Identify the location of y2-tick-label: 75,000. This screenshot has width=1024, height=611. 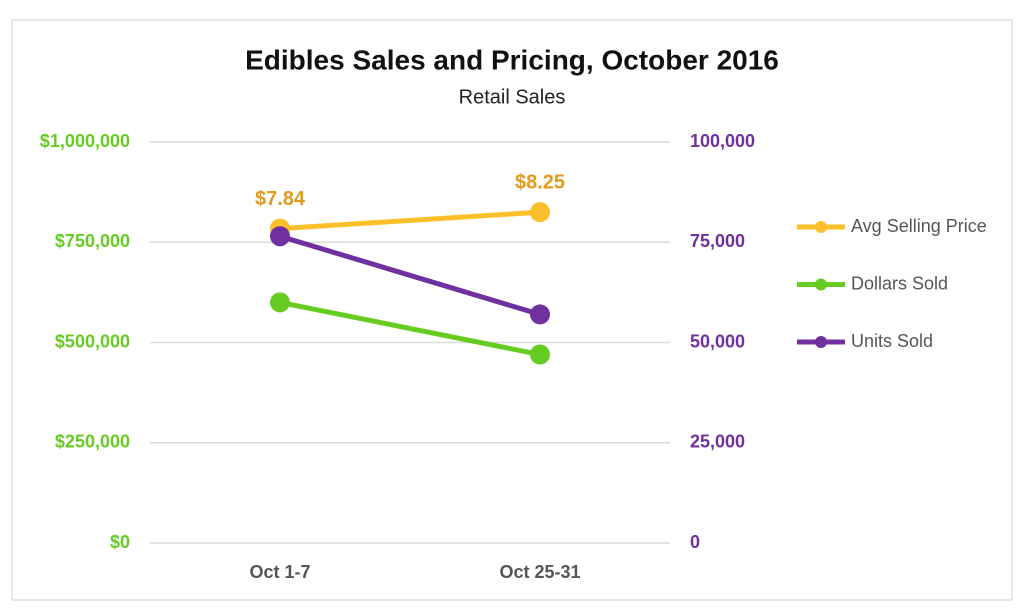
(717, 241).